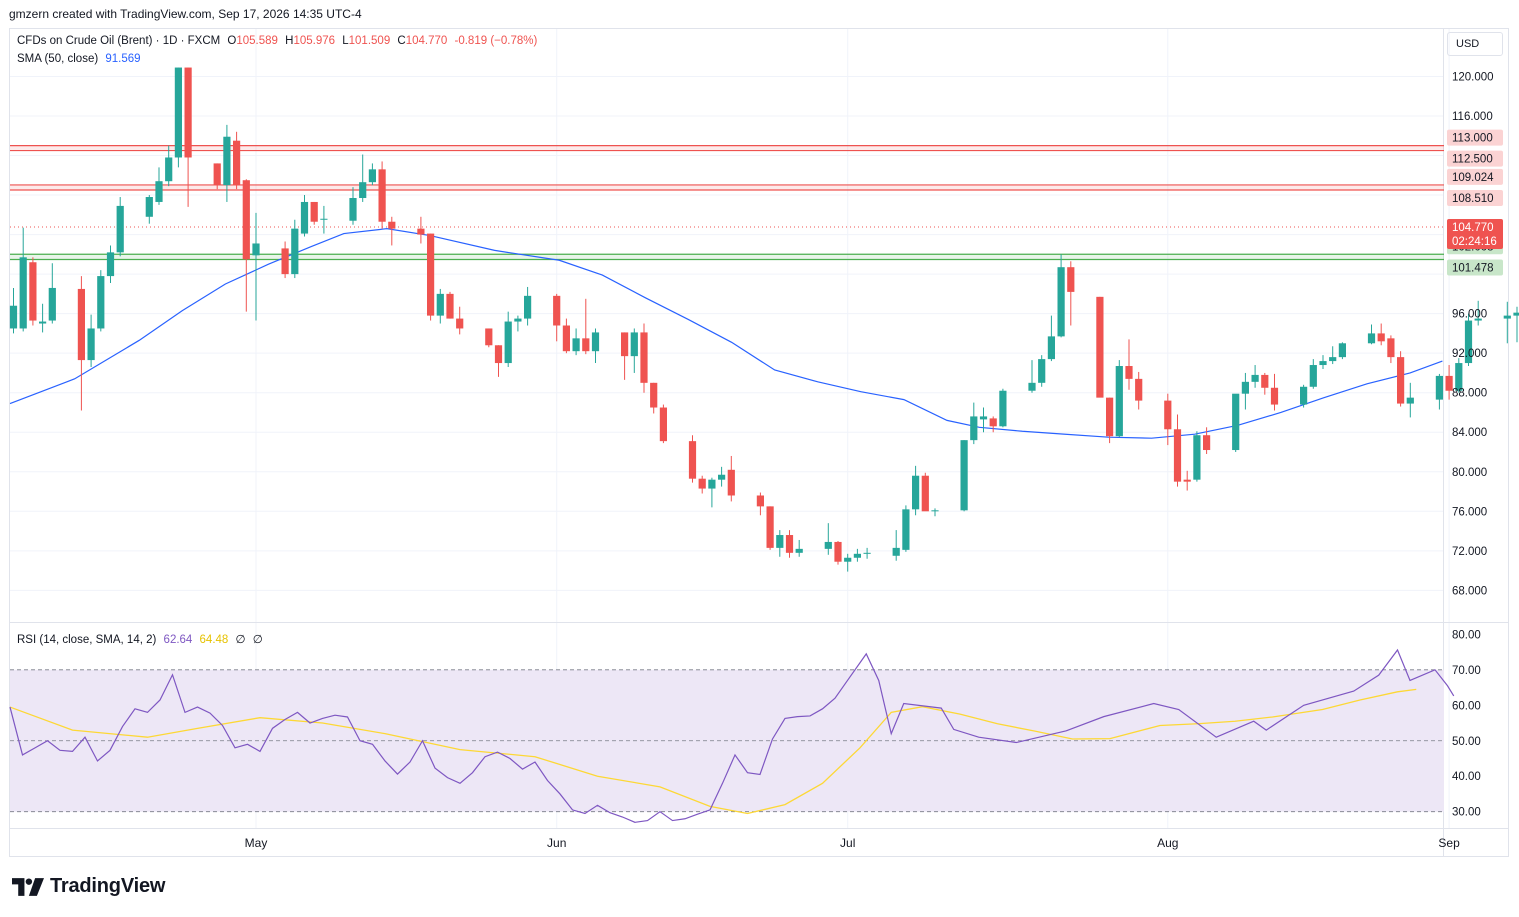  What do you see at coordinates (214, 640) in the screenshot?
I see `rsi-sma-value: 64.48` at bounding box center [214, 640].